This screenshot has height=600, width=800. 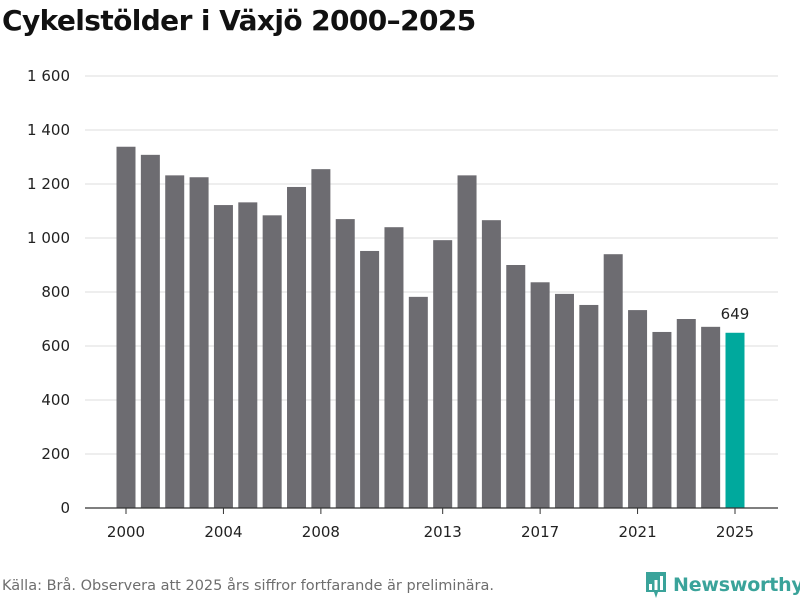 What do you see at coordinates (736, 585) in the screenshot?
I see `brand-name: Newsworthy` at bounding box center [736, 585].